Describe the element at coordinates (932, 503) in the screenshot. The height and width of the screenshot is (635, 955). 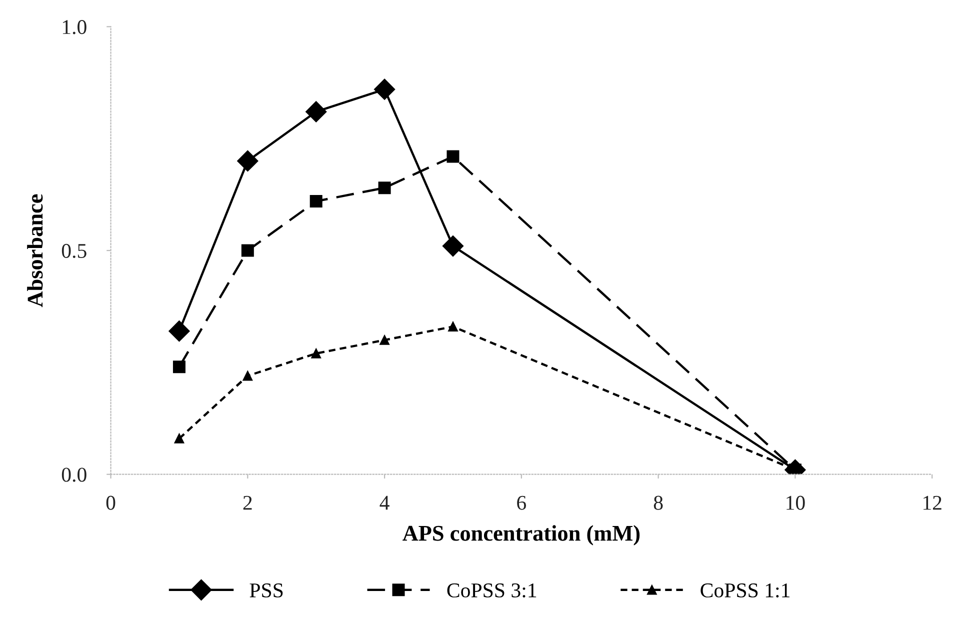
I see `x-tick-label: 12` at that location.